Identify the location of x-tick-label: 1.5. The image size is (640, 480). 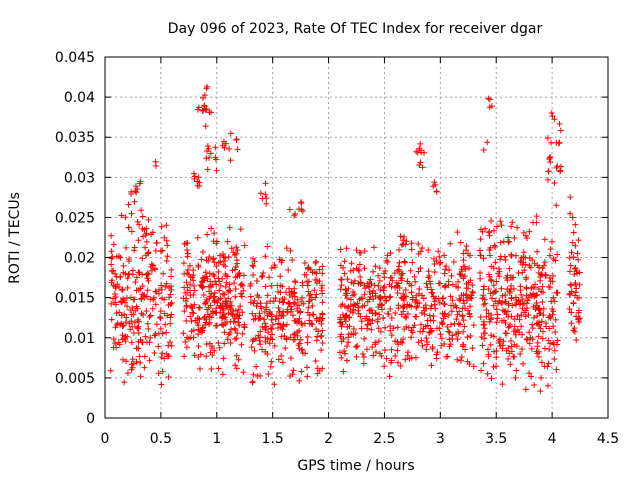
(273, 439).